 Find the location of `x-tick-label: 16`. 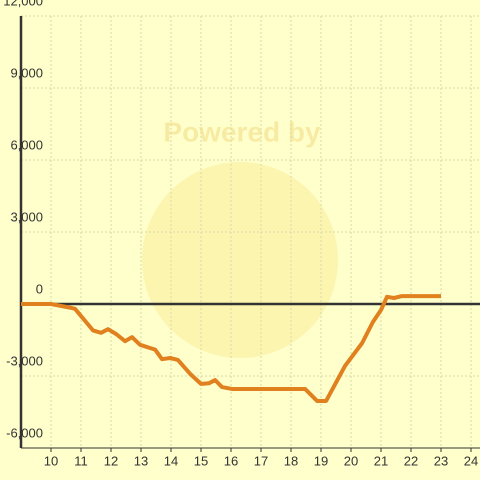

x-tick-label: 16 is located at coordinates (231, 460).